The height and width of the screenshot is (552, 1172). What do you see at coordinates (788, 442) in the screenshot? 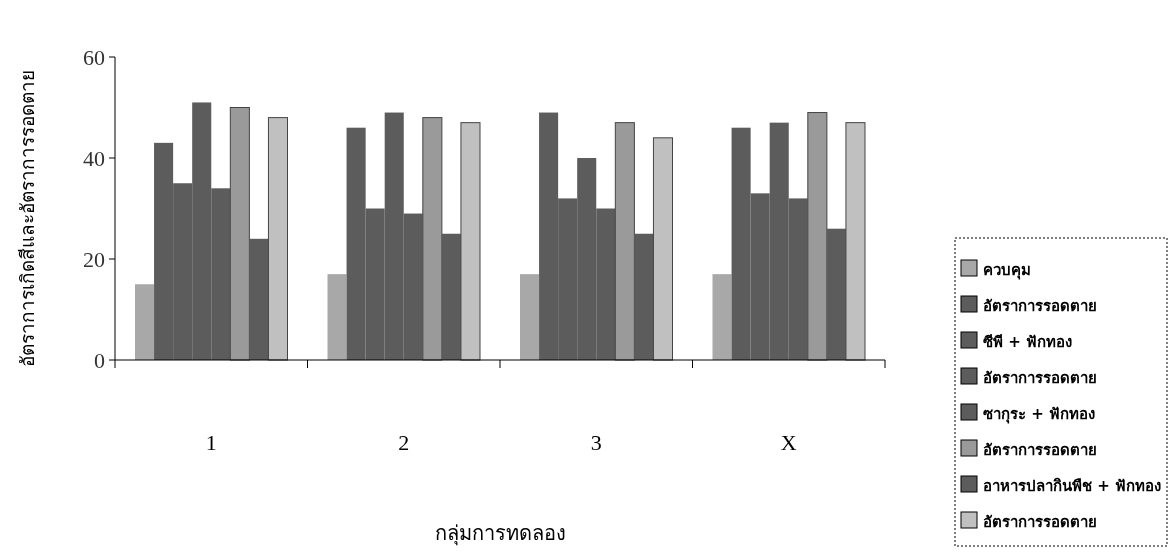
I see `x-tick-label: X` at bounding box center [788, 442].